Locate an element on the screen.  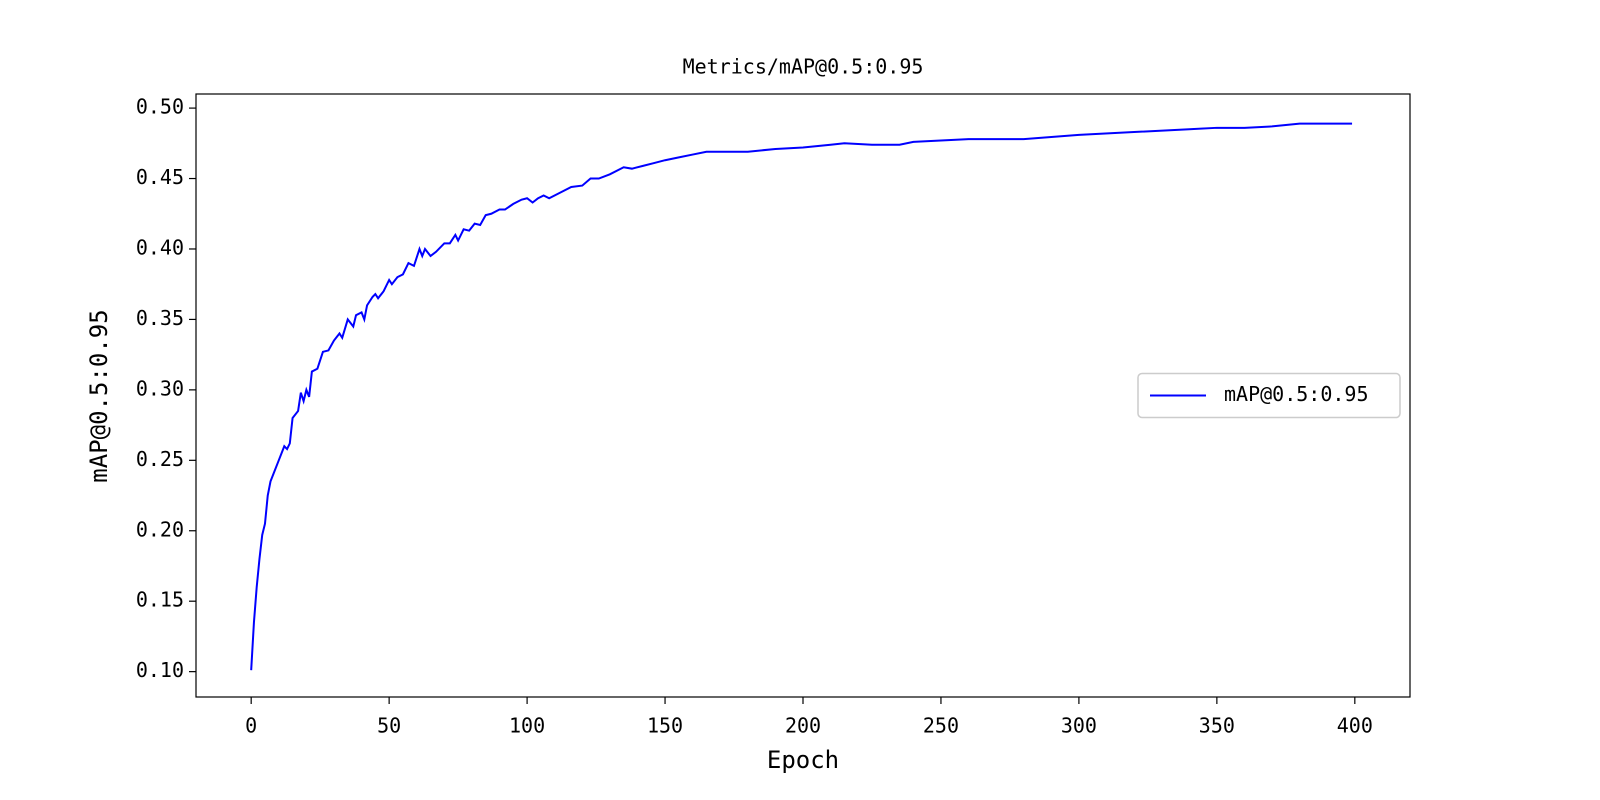
x-tick-label: 250 is located at coordinates (941, 726).